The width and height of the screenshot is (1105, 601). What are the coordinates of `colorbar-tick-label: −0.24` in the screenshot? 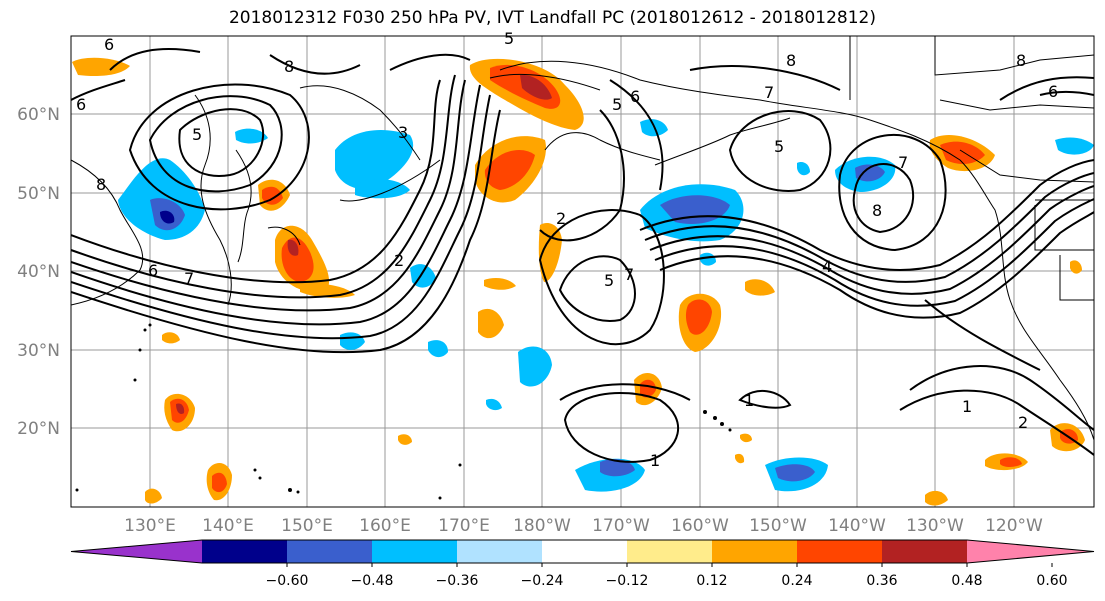 It's located at (542, 581).